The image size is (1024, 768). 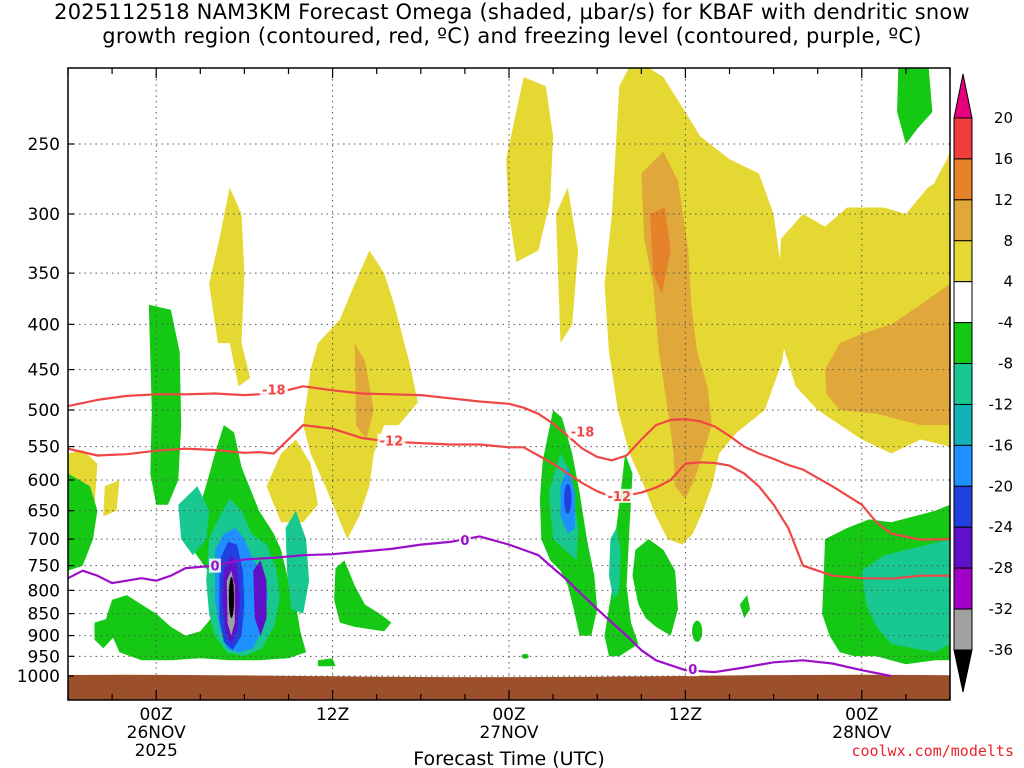 What do you see at coordinates (1005, 364) in the screenshot?
I see `colorbar-label--8: -8` at bounding box center [1005, 364].